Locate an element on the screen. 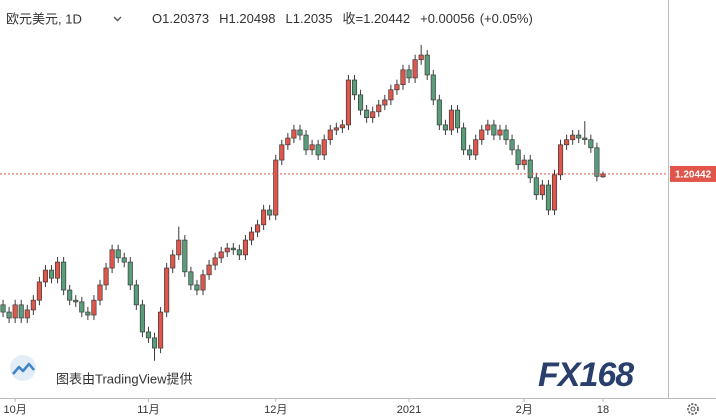 The height and width of the screenshot is (420, 716). x-tick-label: 12月 is located at coordinates (275, 410).